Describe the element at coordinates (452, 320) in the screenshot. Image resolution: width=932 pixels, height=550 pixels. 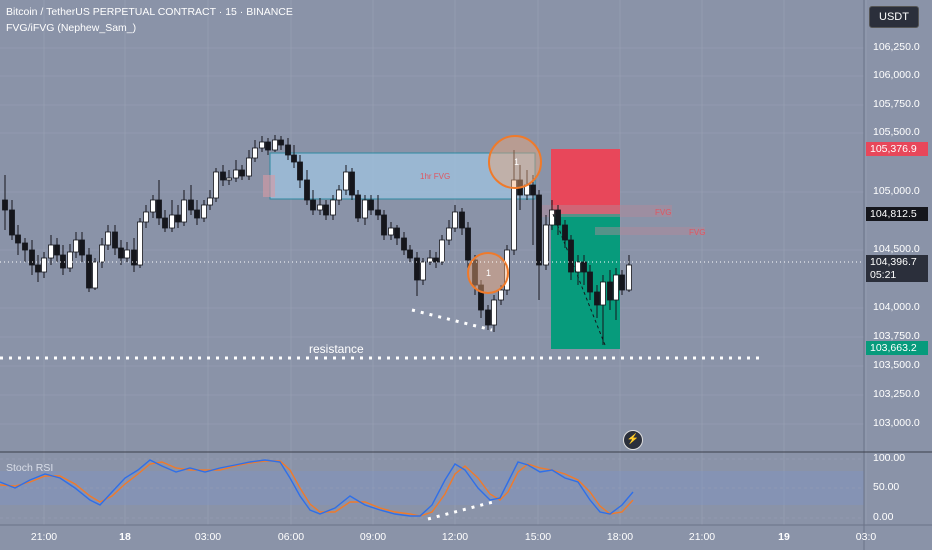
I see `divergence-line-price` at that location.